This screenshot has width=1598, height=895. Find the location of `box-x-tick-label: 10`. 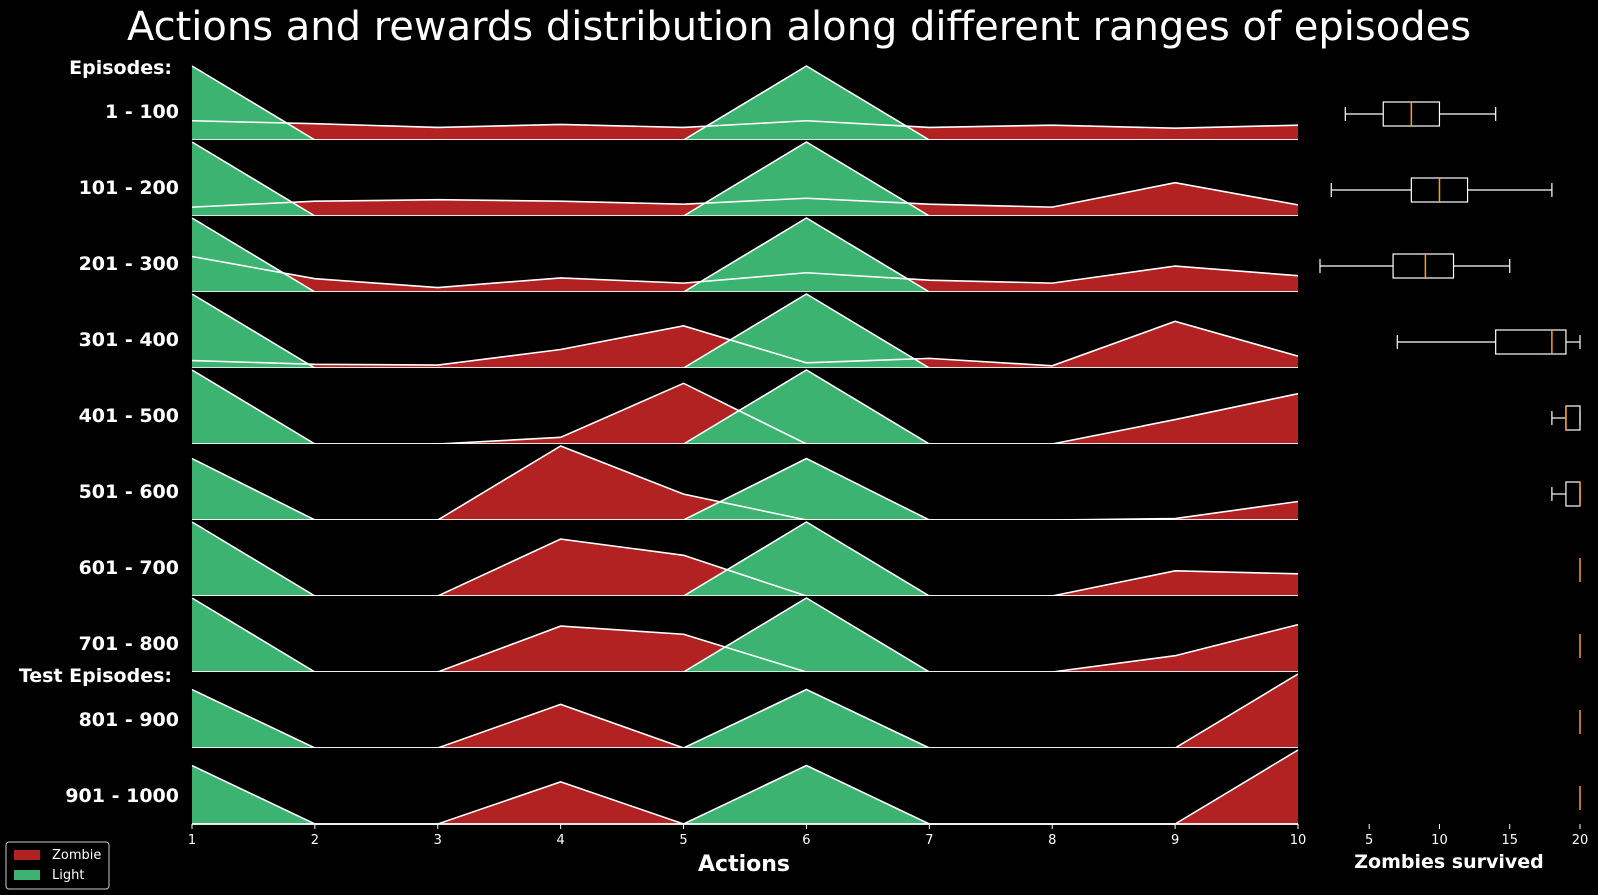

box-x-tick-label: 10 is located at coordinates (1439, 840).